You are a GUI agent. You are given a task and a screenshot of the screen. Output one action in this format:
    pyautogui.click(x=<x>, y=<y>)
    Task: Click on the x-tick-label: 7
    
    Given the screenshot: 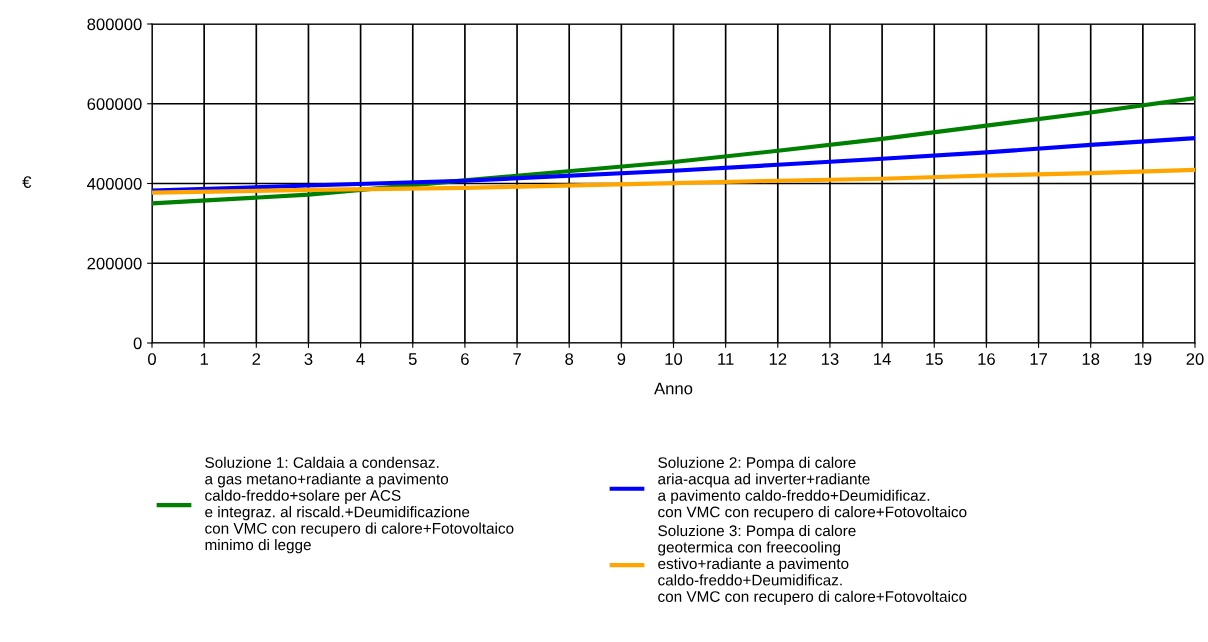 What is the action you would take?
    pyautogui.click(x=517, y=359)
    